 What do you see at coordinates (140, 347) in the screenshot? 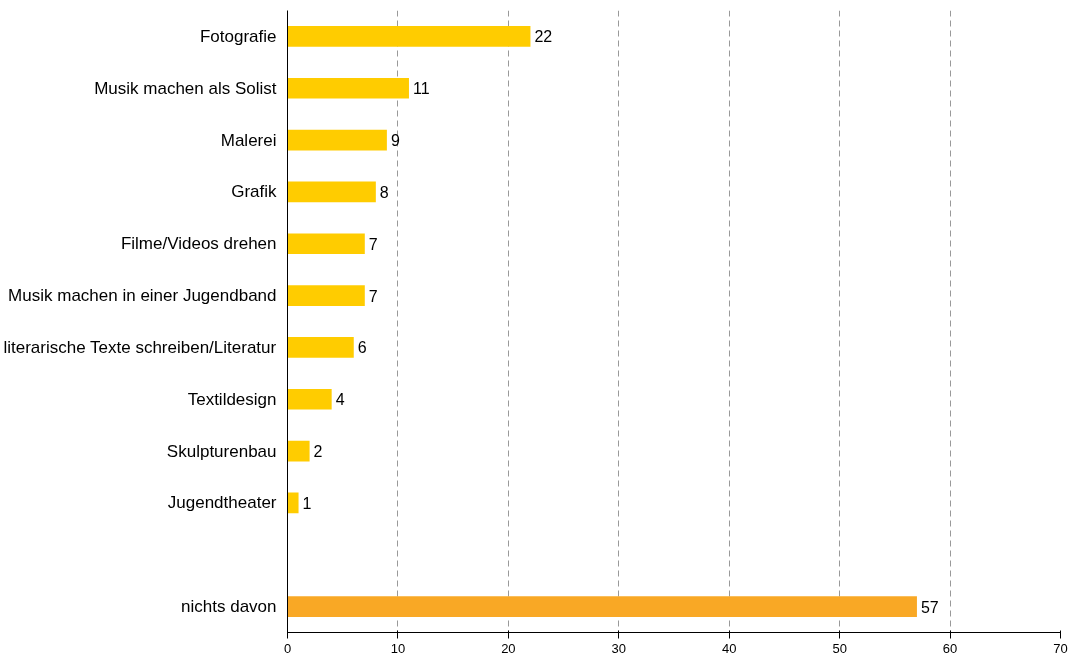
I see `y-tick-label: literarische Texte schreiben/Literatur` at bounding box center [140, 347].